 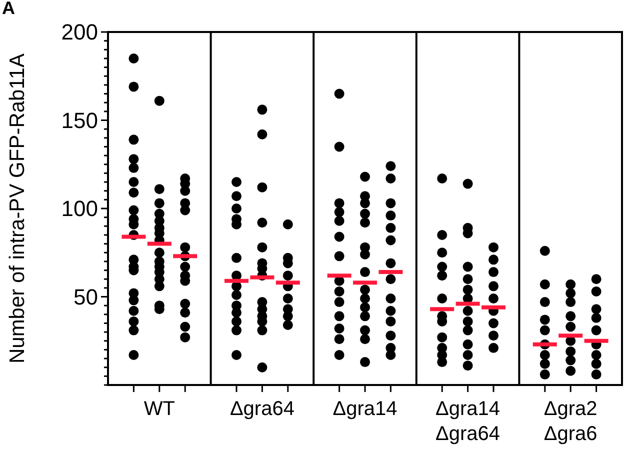 What do you see at coordinates (8, 9) in the screenshot?
I see `text: A` at bounding box center [8, 9].